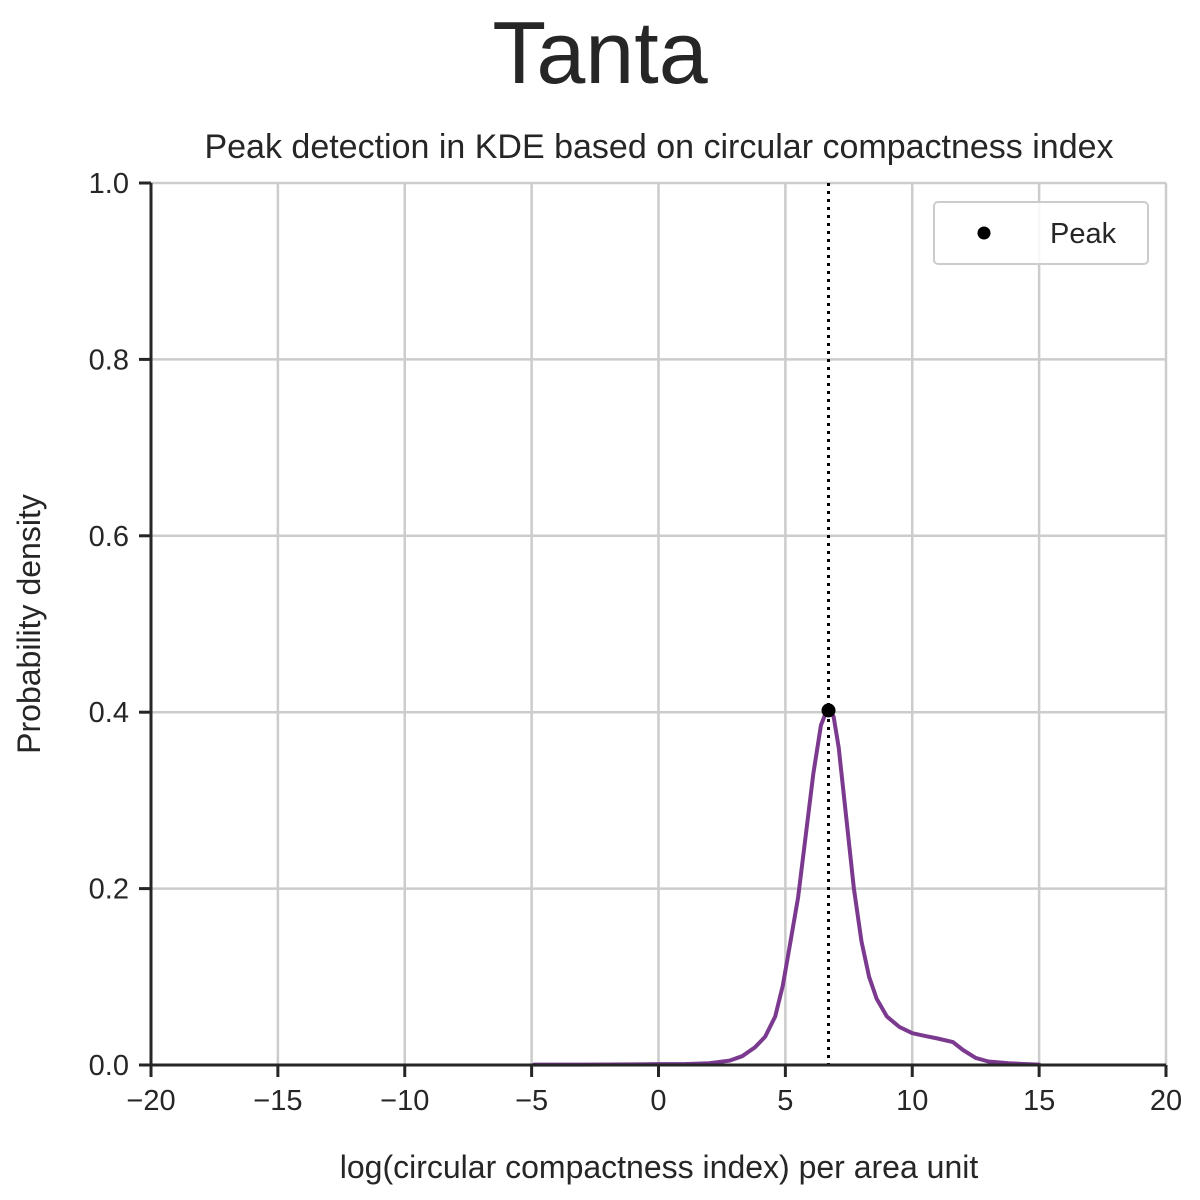 The width and height of the screenshot is (1200, 1200). What do you see at coordinates (109, 537) in the screenshot?
I see `y-tick-label: 0.6` at bounding box center [109, 537].